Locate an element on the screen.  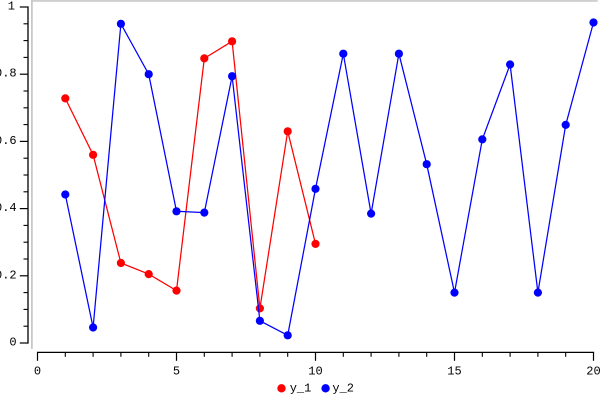
svg-text: y_1 is located at coordinates (301, 389).